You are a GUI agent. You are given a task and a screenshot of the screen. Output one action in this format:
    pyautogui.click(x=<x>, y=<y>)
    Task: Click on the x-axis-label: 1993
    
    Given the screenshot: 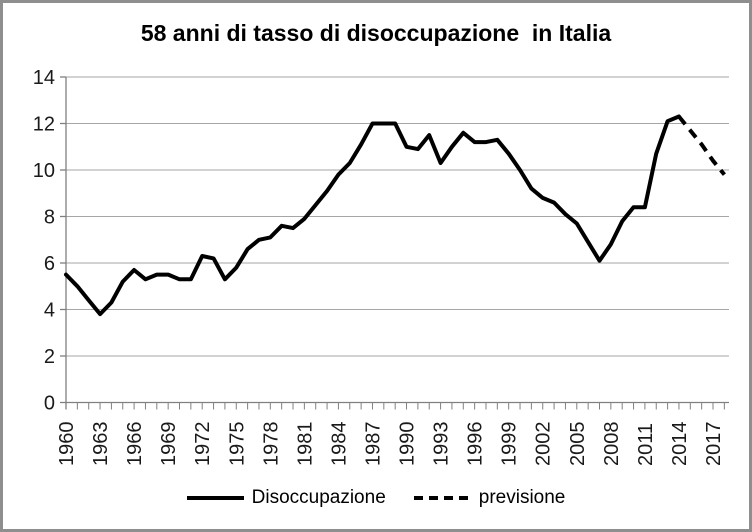 What is the action you would take?
    pyautogui.click(x=442, y=444)
    